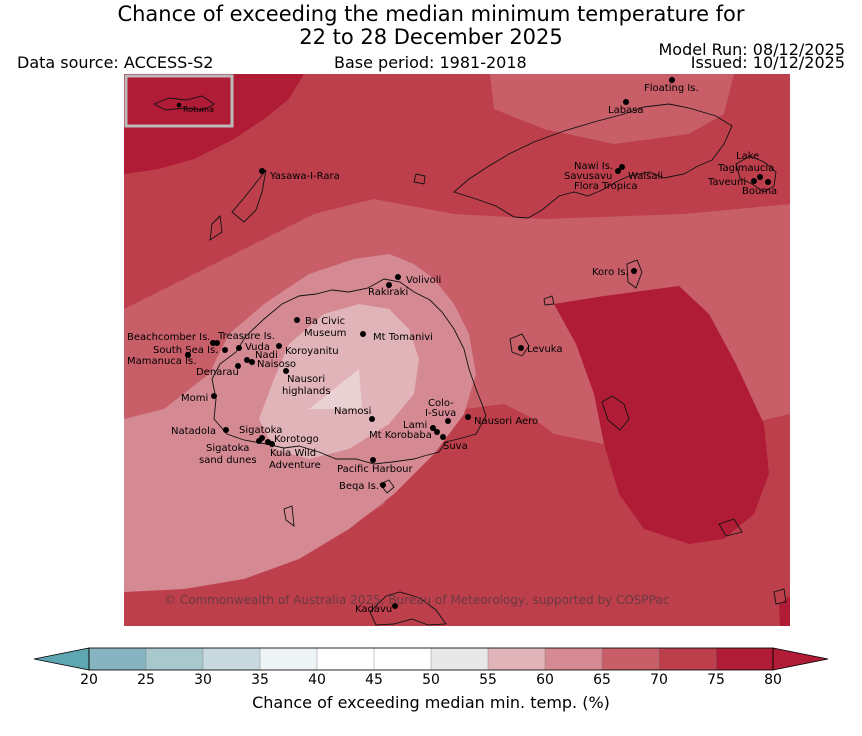  I want to click on colorbar-tick-label: 30, so click(203, 680).